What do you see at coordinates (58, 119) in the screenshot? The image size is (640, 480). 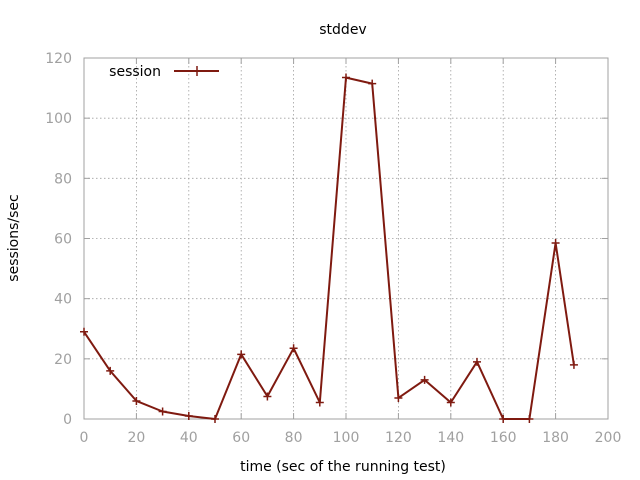 I see `y-tick-label: 100` at bounding box center [58, 119].